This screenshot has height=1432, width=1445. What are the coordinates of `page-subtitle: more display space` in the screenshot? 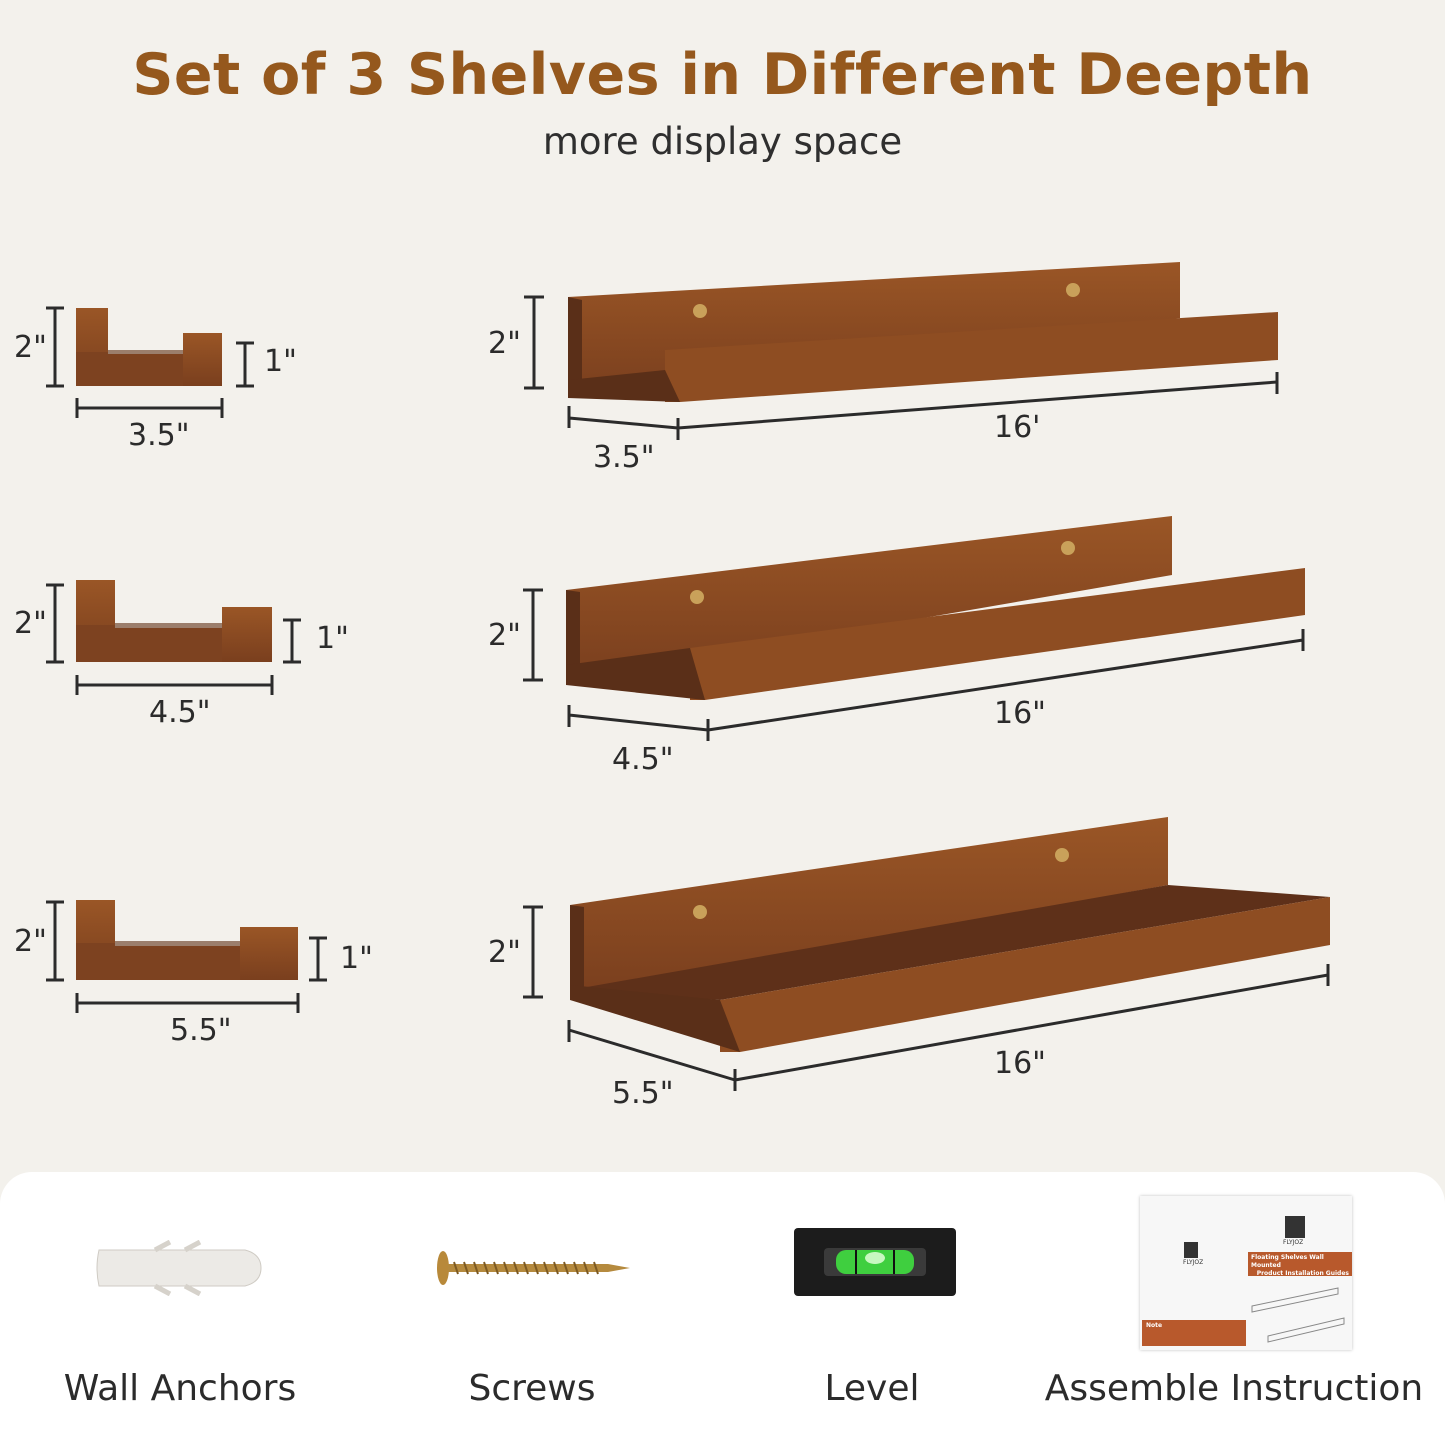 It's located at (722, 141).